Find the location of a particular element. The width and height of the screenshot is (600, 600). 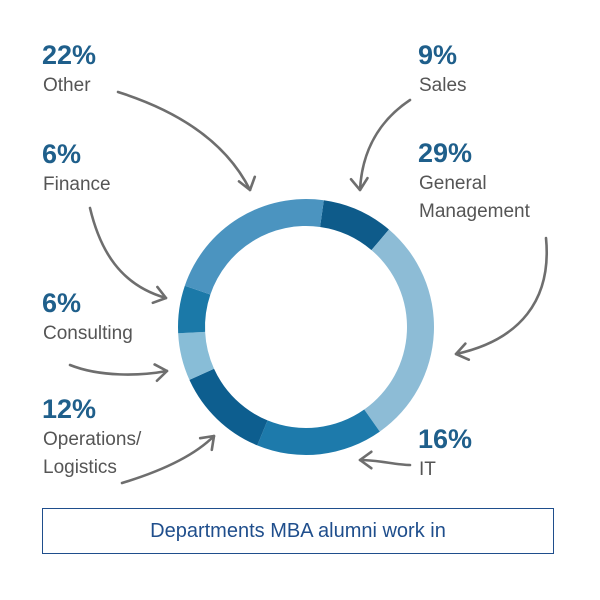

slice-general is located at coordinates (399, 330).